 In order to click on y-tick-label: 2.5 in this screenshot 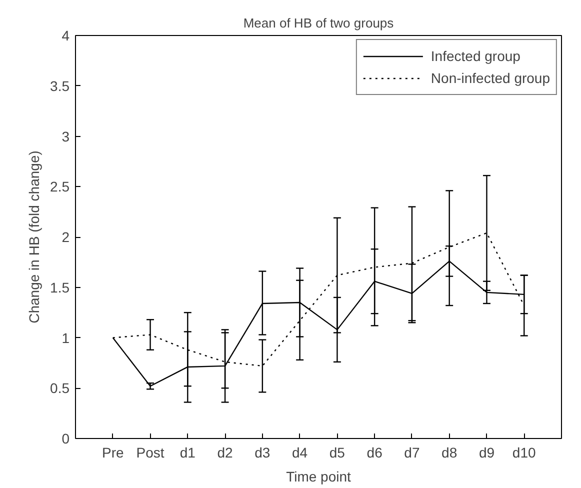, I will do `click(60, 186)`.